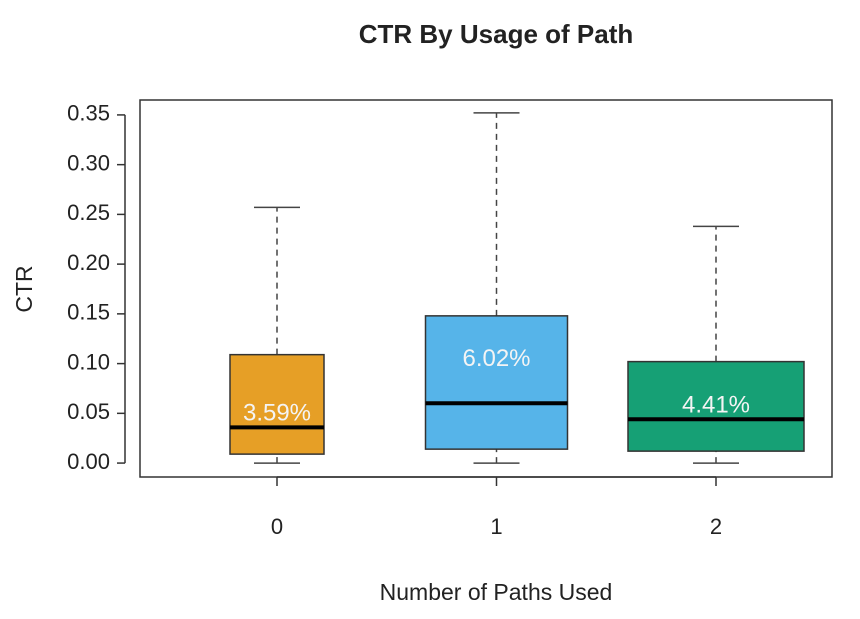 The image size is (860, 619). Describe the element at coordinates (88, 262) in the screenshot. I see `y-tick-label: 0.20` at that location.